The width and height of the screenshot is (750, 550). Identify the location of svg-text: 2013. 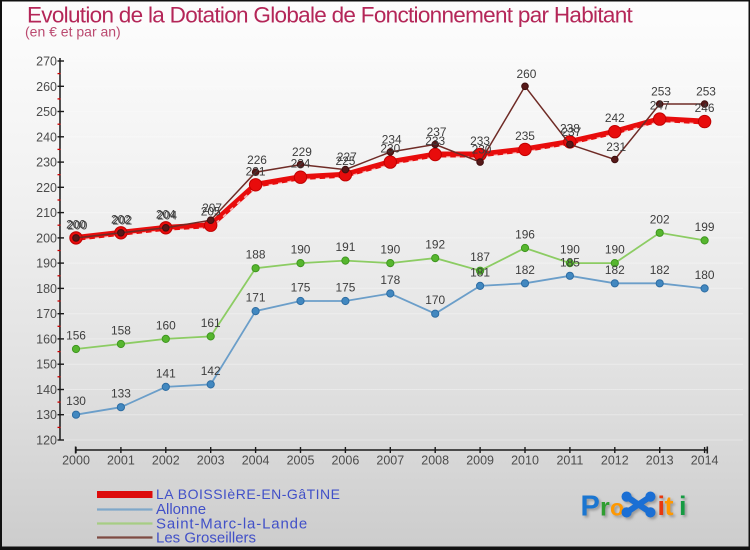
(660, 461).